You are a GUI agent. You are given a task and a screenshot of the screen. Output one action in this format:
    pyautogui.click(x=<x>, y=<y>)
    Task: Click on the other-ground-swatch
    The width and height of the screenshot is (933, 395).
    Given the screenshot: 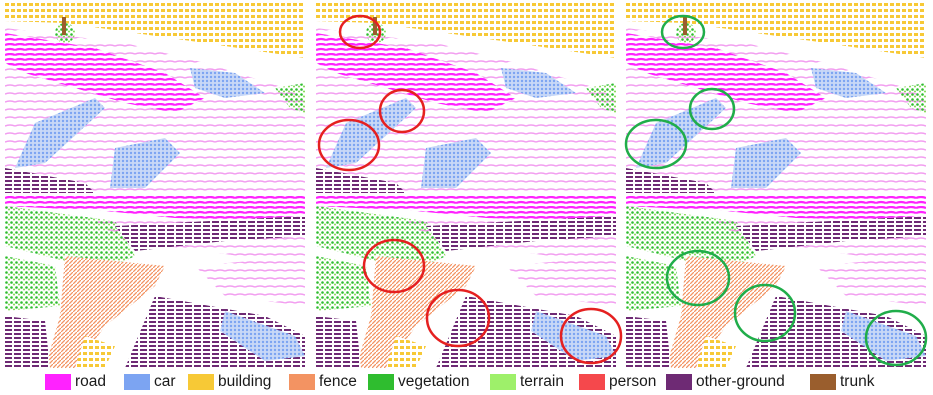 What is the action you would take?
    pyautogui.click(x=679, y=382)
    